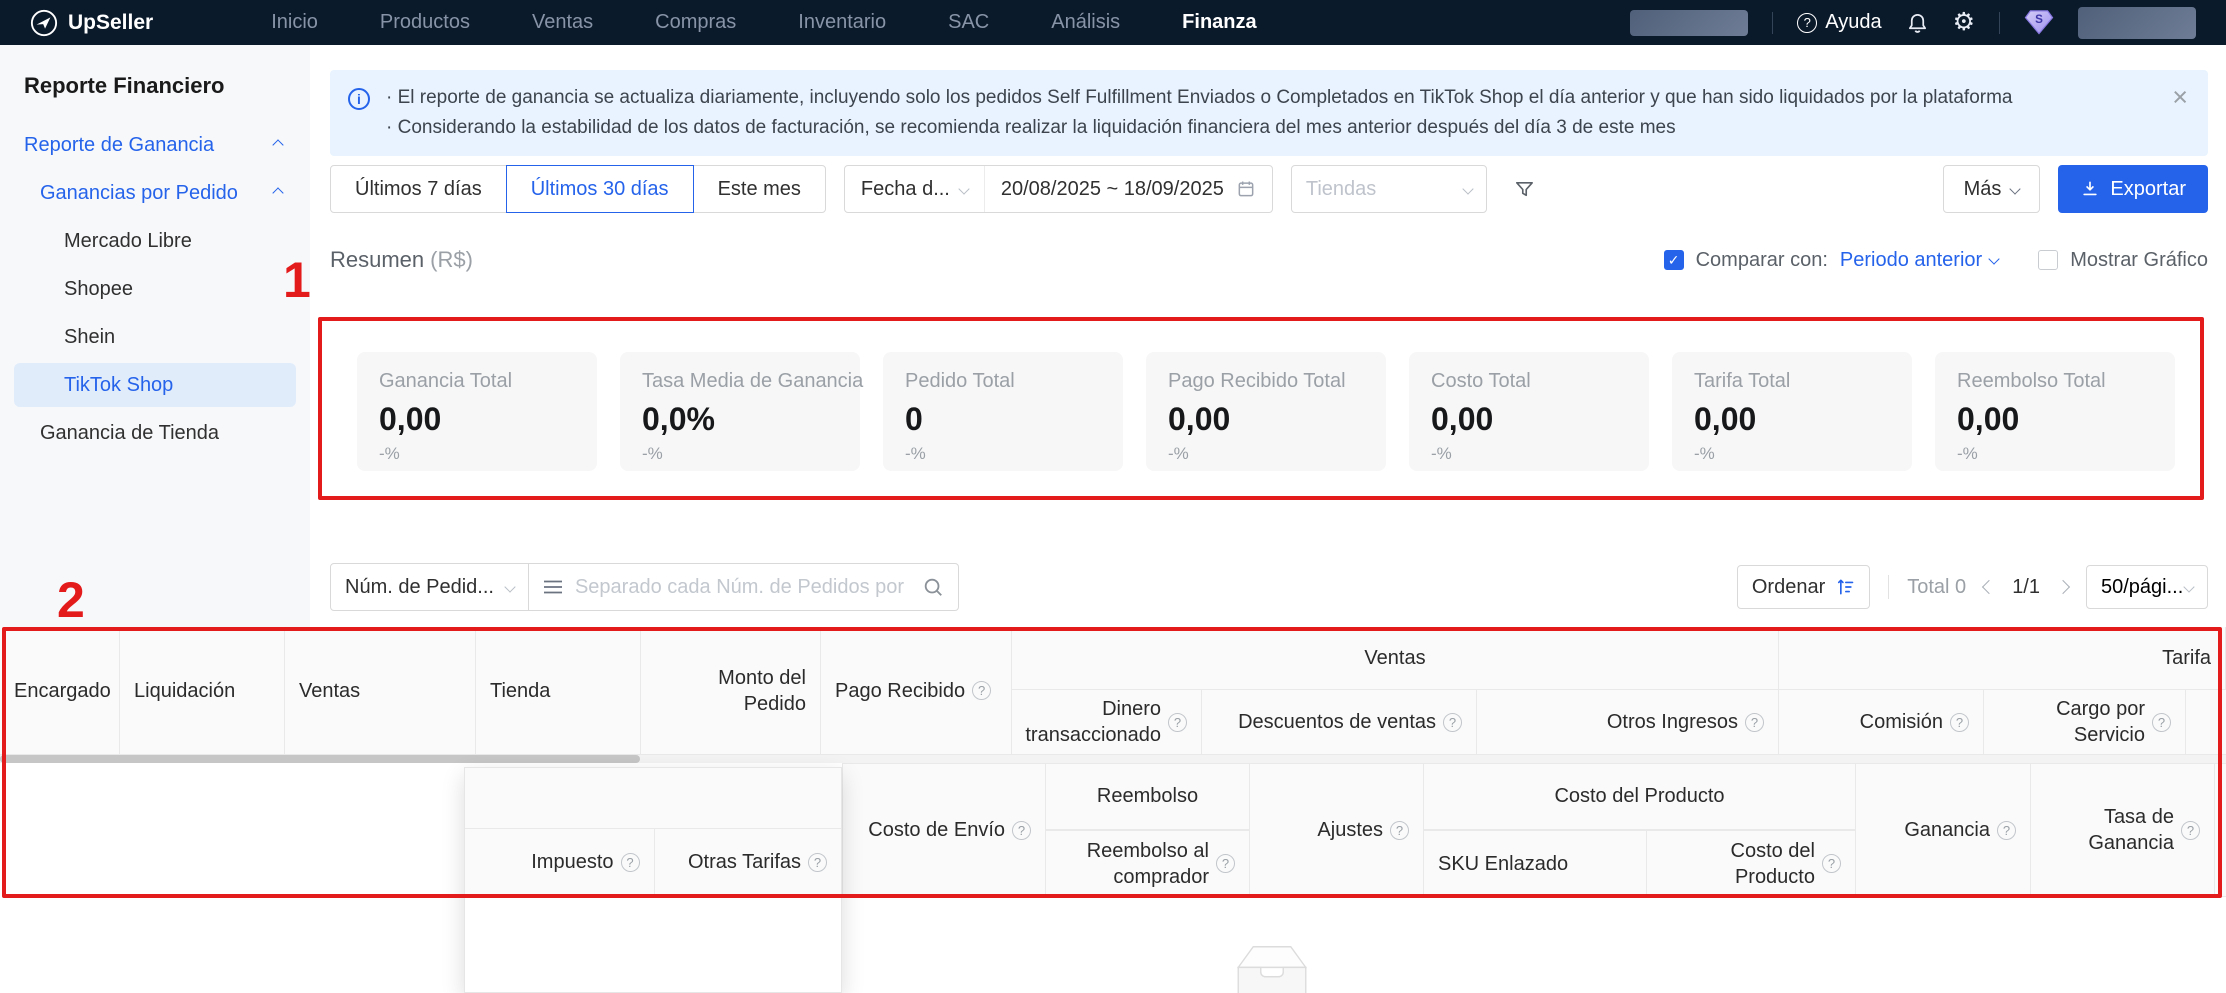 This screenshot has width=2226, height=993. Describe the element at coordinates (1337, 830) in the screenshot. I see `column-header-ajustes: Ajustes` at that location.